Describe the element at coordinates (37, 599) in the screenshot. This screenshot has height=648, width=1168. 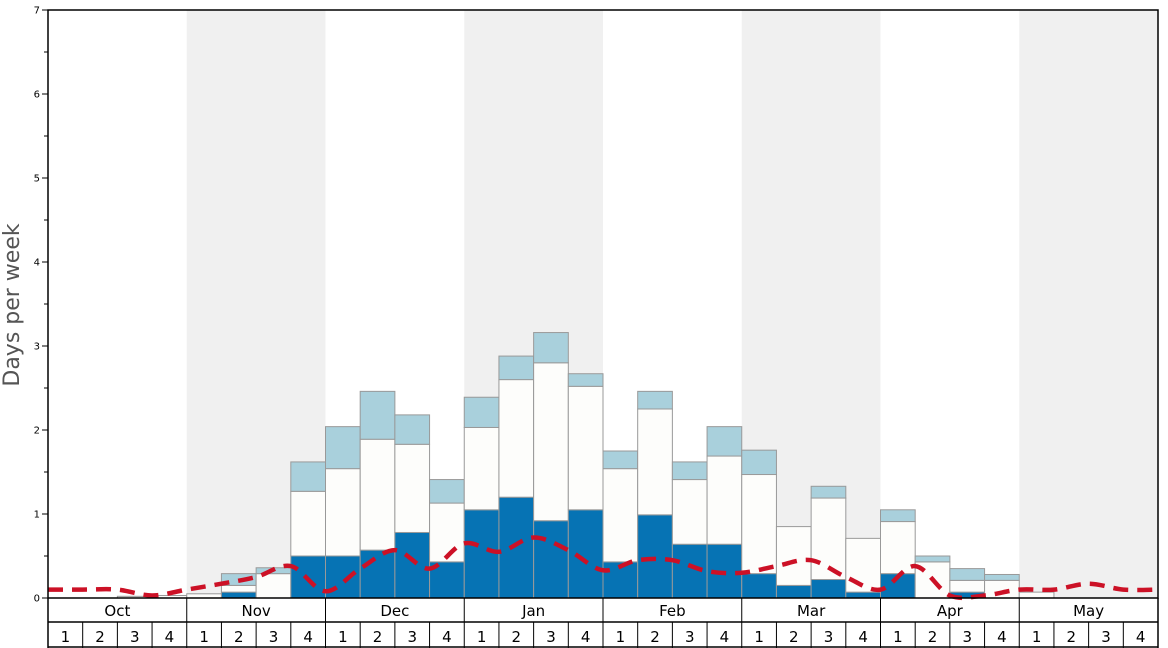
I see `y-tick-label: 0` at that location.